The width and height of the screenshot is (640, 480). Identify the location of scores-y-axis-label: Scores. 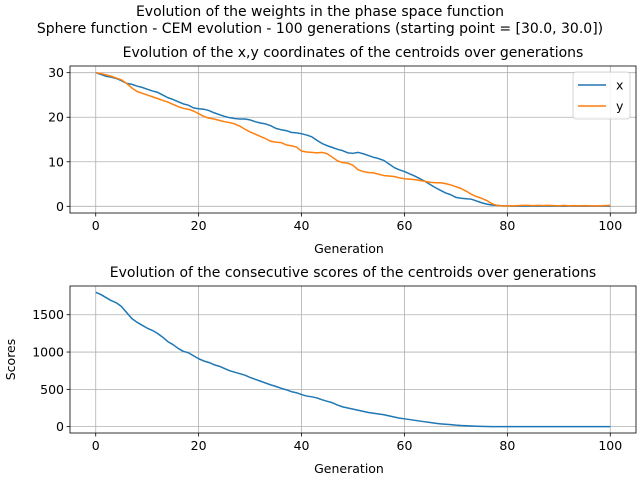
(10, 360).